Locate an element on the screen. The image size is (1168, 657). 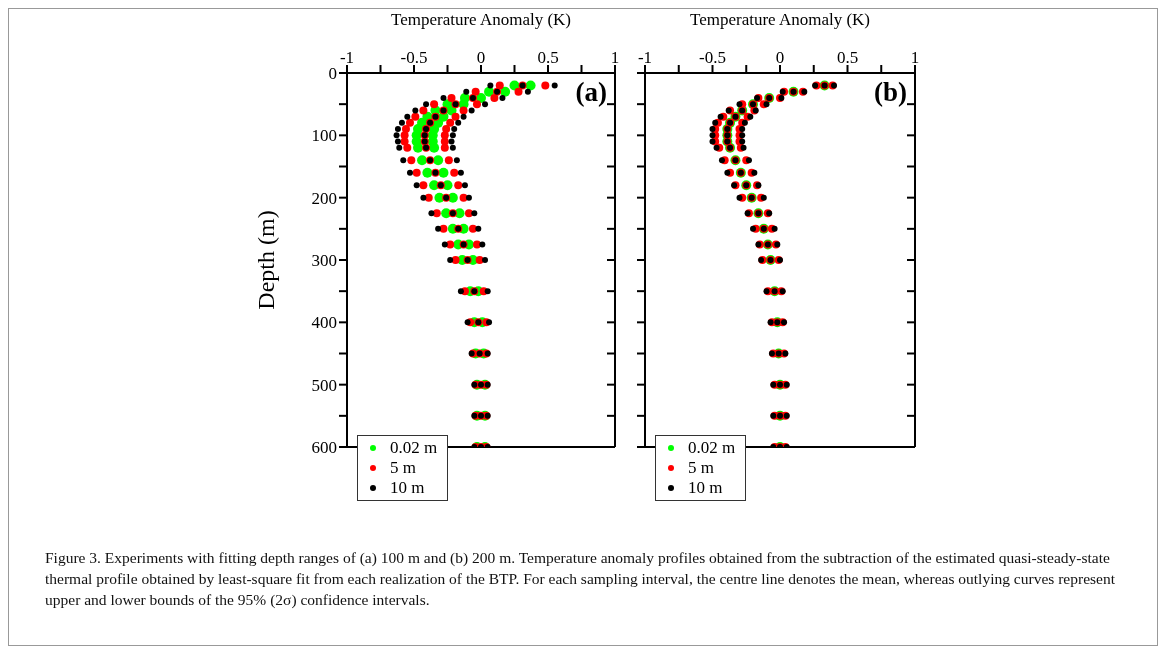
y-tick-label: 300 is located at coordinates (324, 261).